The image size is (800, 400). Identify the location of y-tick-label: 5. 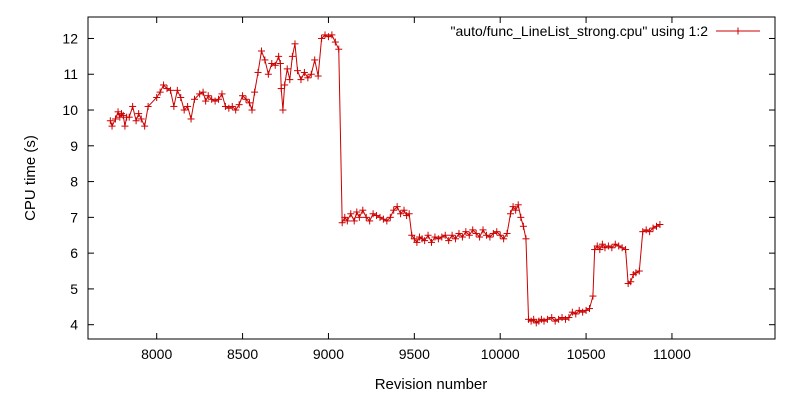
(74, 289).